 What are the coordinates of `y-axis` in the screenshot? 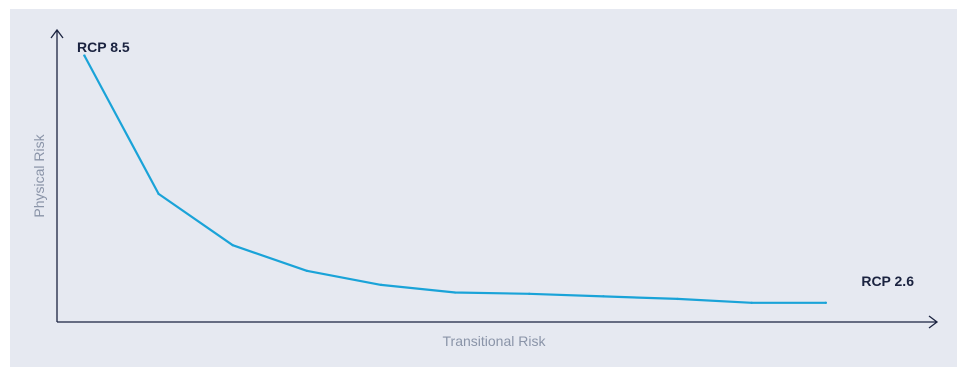 It's located at (57, 175).